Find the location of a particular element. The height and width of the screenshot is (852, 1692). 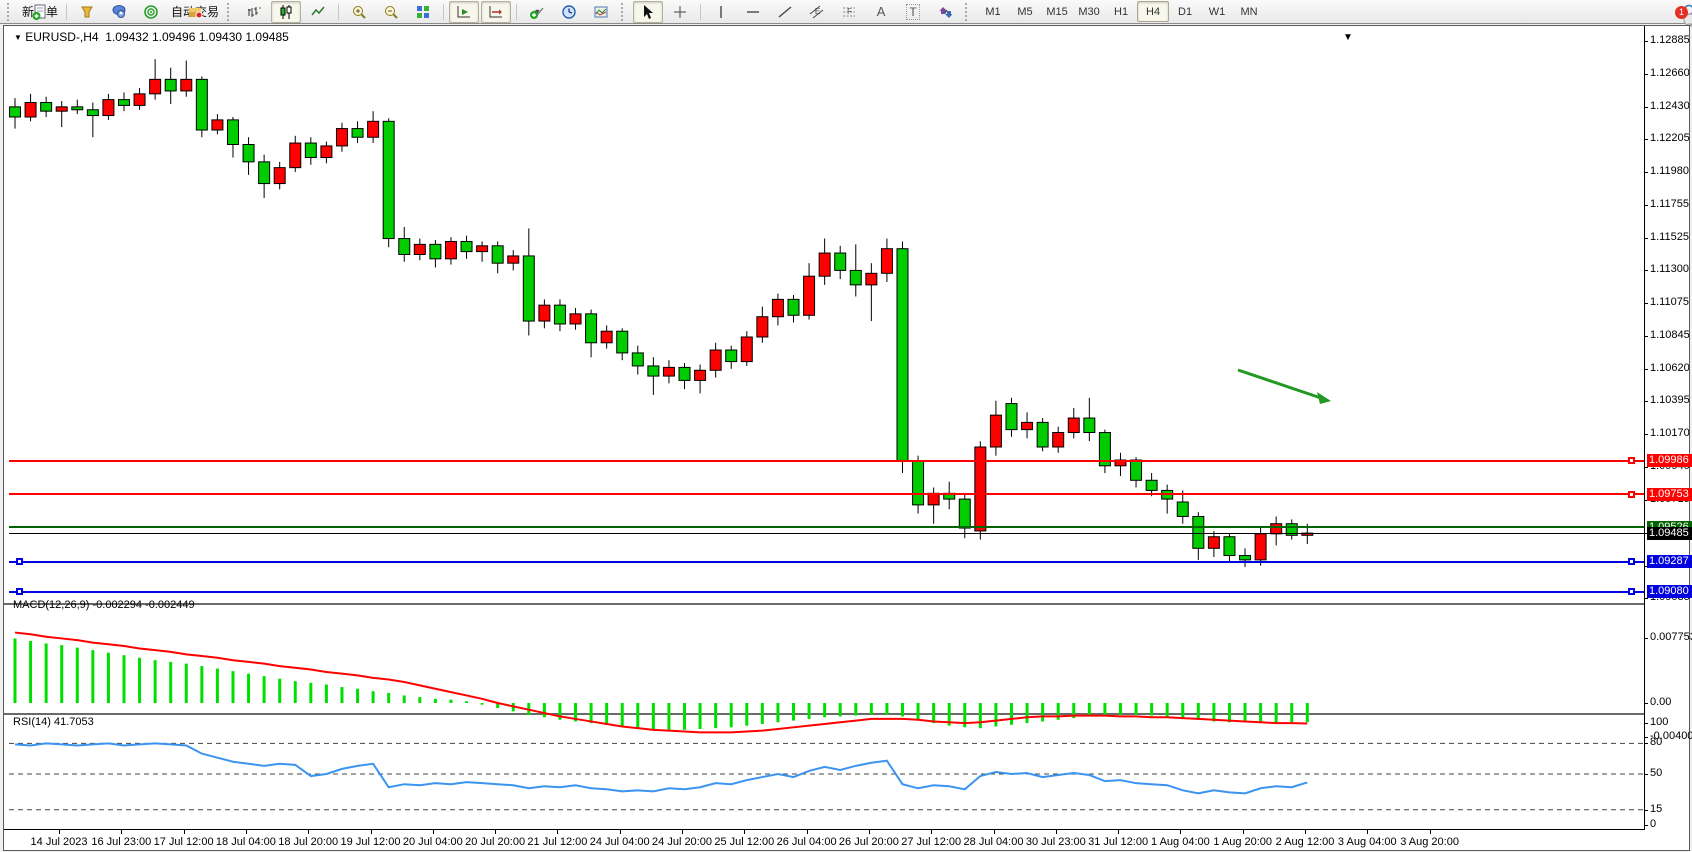

autotrade-button: 自动交易 is located at coordinates (195, 12).